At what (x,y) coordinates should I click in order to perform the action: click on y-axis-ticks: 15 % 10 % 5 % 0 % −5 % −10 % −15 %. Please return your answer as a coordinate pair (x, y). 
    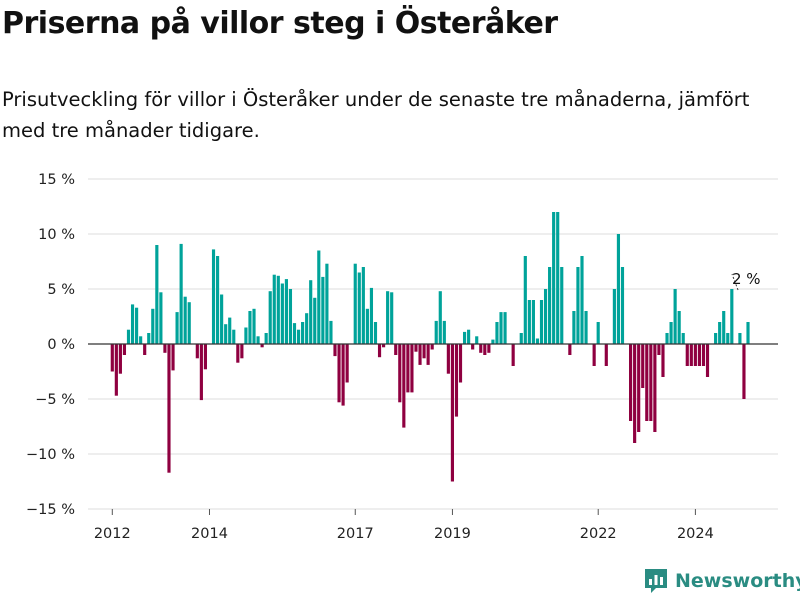
    Looking at the image, I should click on (50, 345).